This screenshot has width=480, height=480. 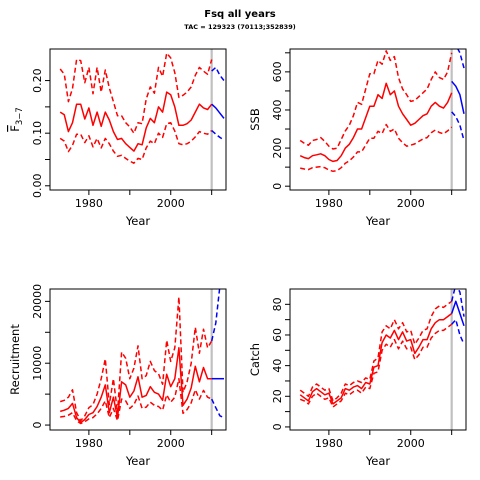 I want to click on y-axis-label: Recruitment, so click(x=15, y=359).